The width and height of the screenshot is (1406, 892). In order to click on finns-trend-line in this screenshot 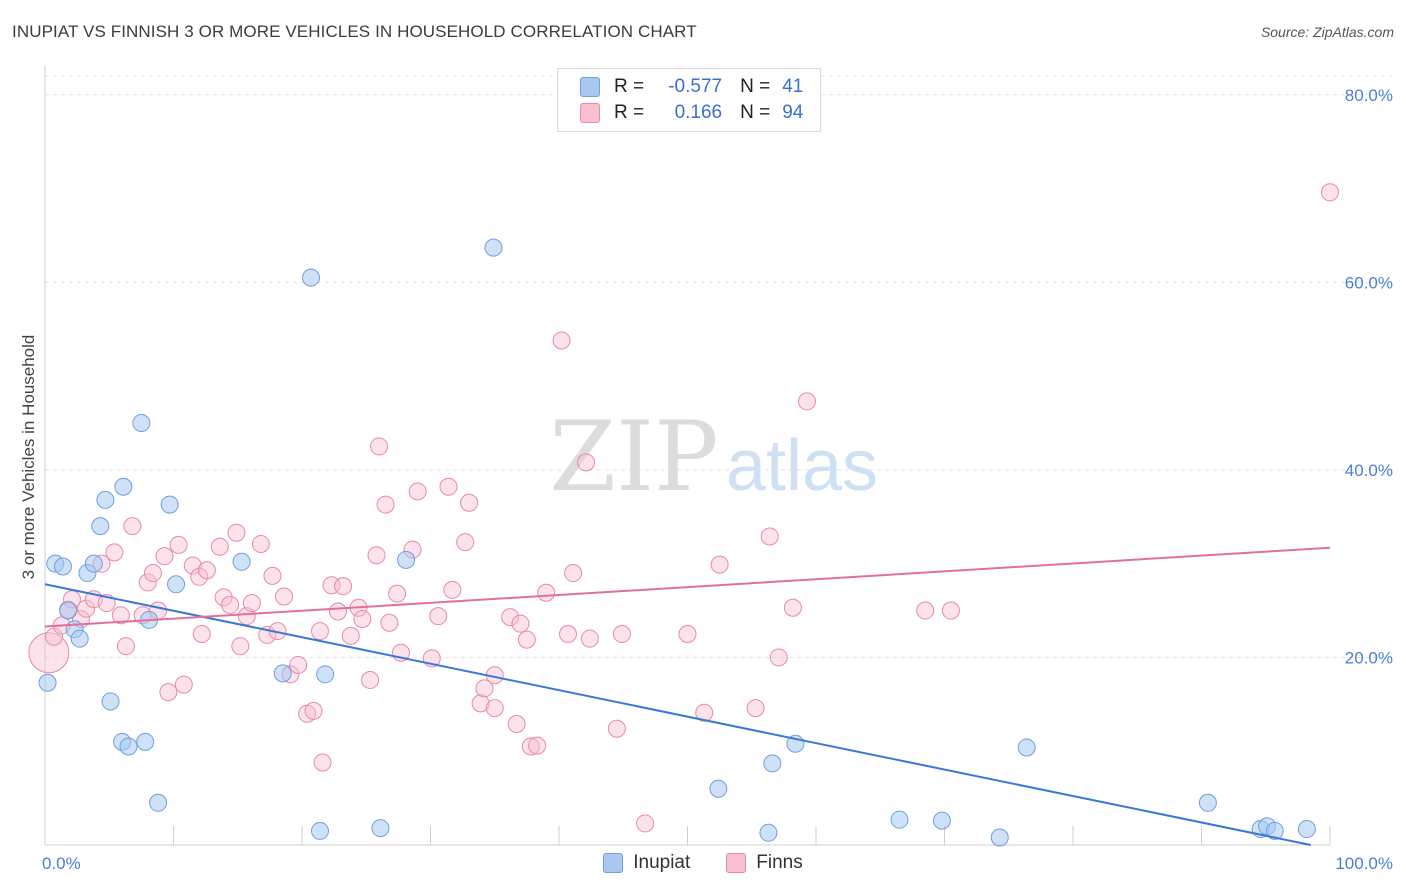, I will do `click(687, 587)`.